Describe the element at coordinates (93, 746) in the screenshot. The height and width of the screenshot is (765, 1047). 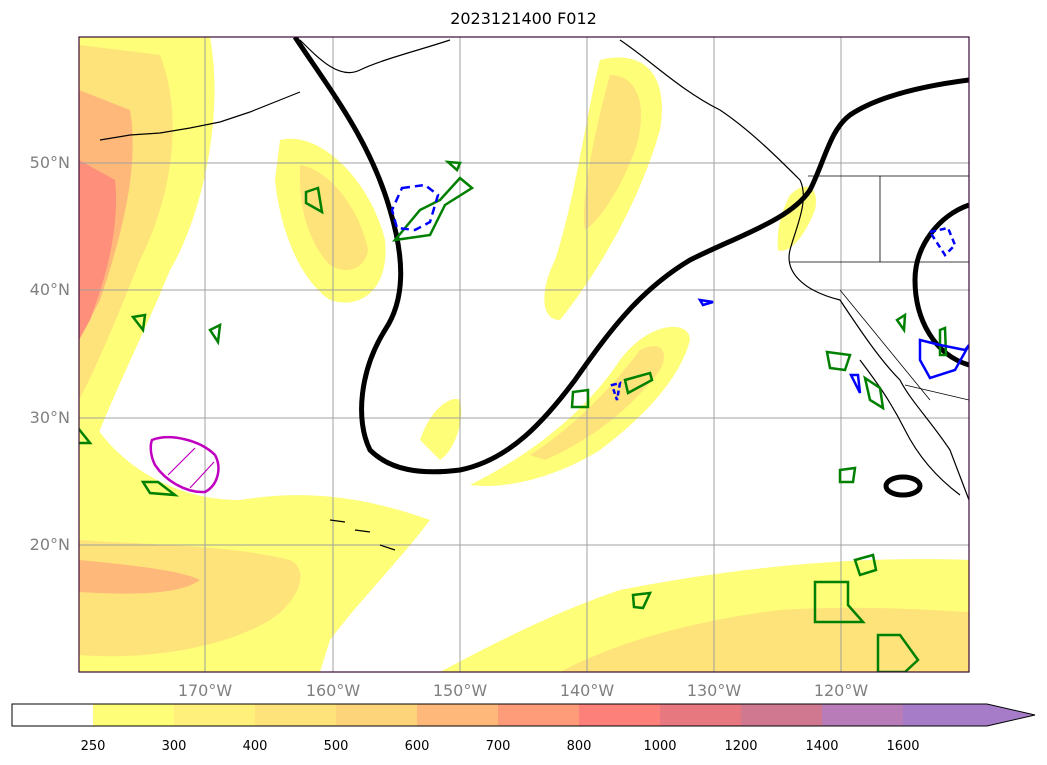
I see `colorbar-tick-250: 250` at that location.